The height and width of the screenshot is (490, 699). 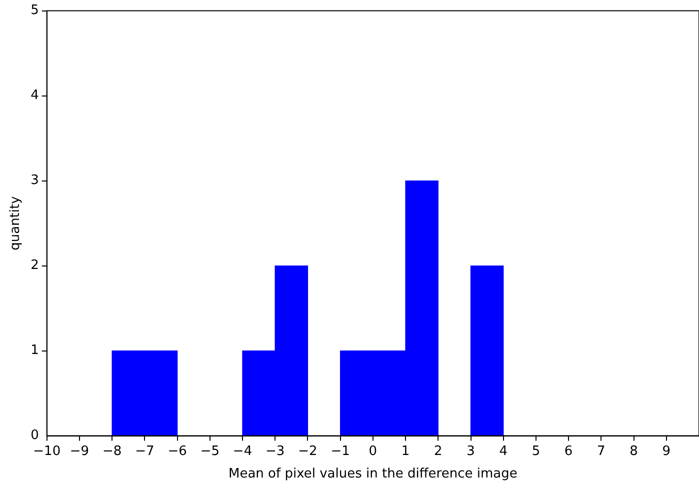 I want to click on y-tick-label: 3, so click(x=34, y=180).